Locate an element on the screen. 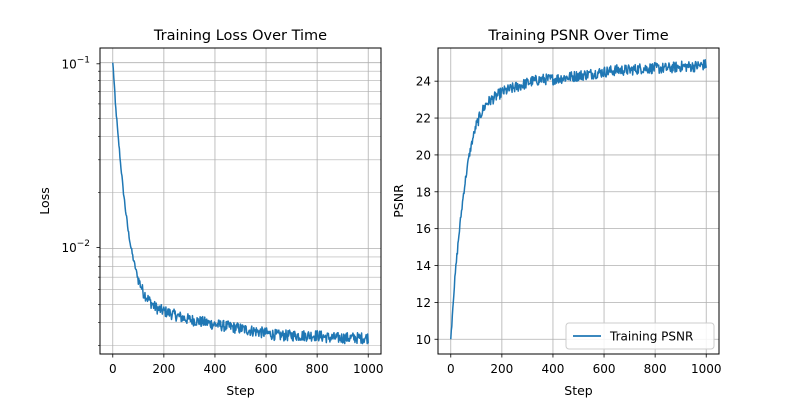 The width and height of the screenshot is (800, 400). y-tick-label: 16 is located at coordinates (423, 229).